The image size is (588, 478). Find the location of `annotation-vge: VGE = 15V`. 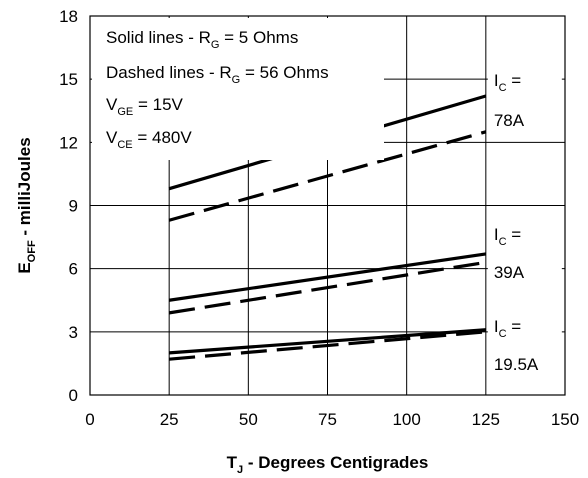

annotation-vge: VGE = 15V is located at coordinates (145, 106).